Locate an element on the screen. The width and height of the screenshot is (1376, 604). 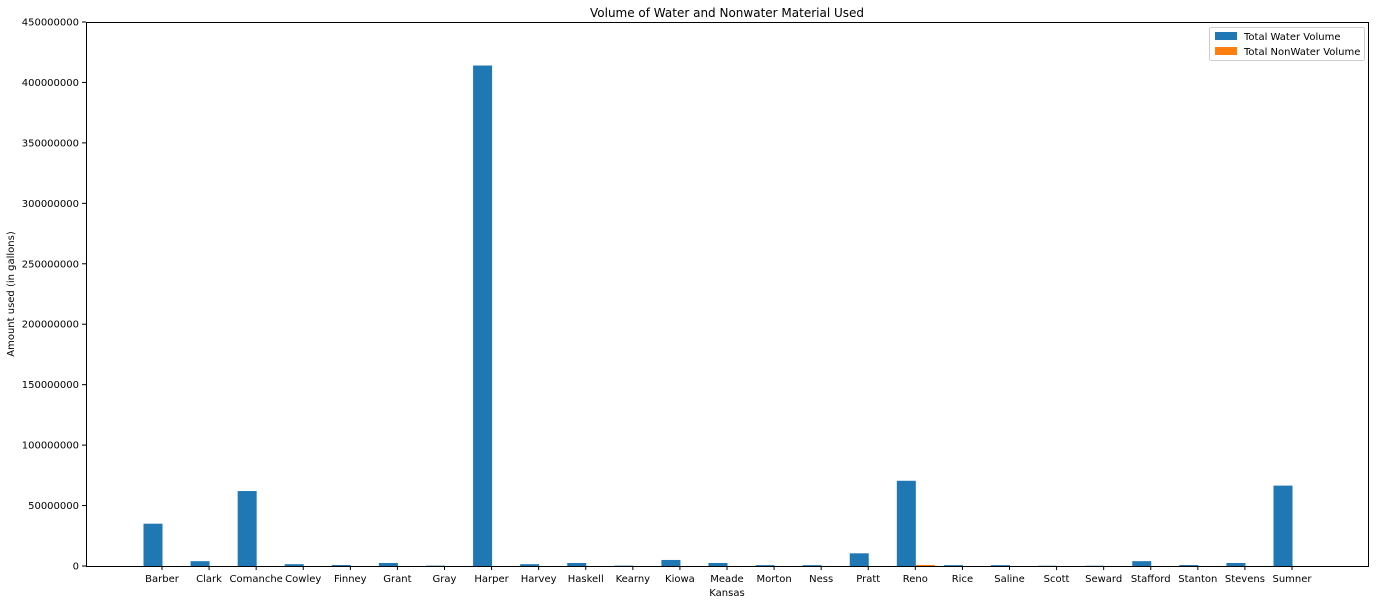
x-tick-label: Gray is located at coordinates (445, 579).